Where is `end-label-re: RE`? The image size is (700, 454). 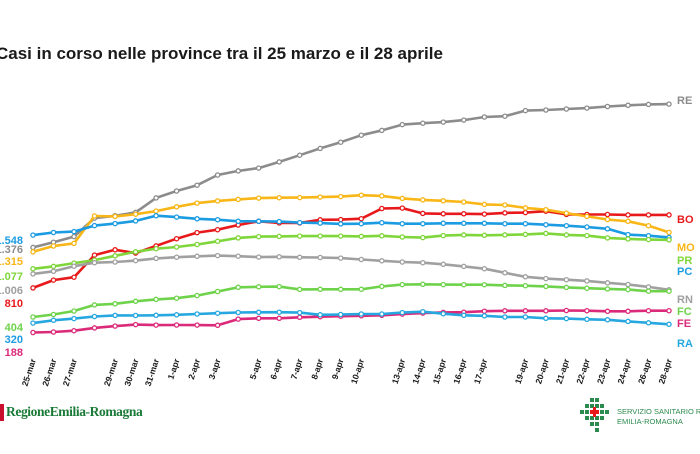 end-label-re: RE is located at coordinates (684, 101).